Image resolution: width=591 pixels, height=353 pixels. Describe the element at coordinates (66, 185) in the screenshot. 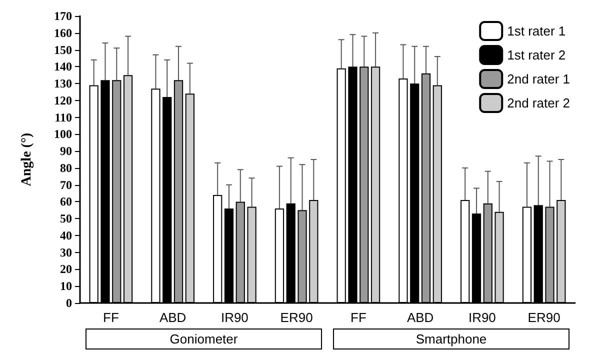

I see `y-tick-label: 70` at that location.